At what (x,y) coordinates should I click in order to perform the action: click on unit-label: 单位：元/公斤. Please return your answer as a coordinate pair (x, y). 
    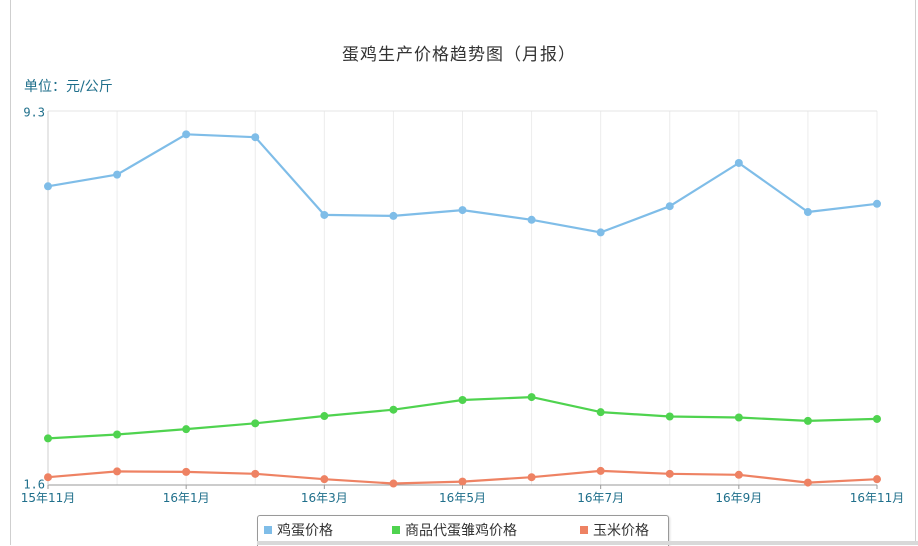
    Looking at the image, I should click on (68, 87).